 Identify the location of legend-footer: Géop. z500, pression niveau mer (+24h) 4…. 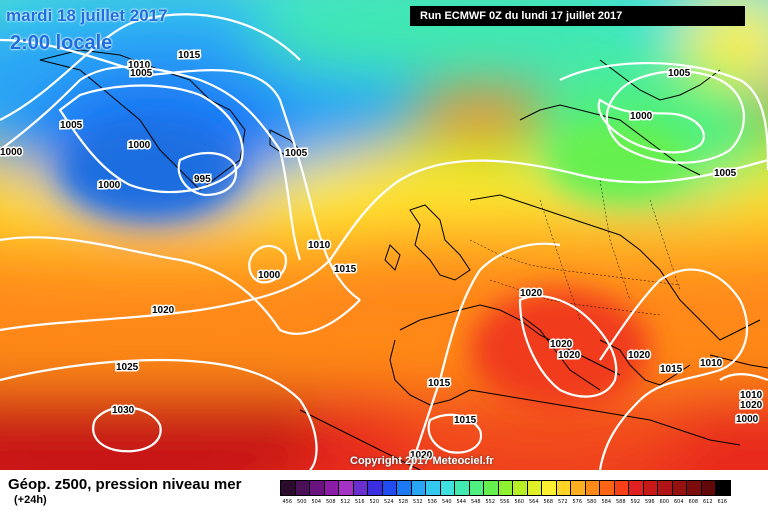
(384, 491).